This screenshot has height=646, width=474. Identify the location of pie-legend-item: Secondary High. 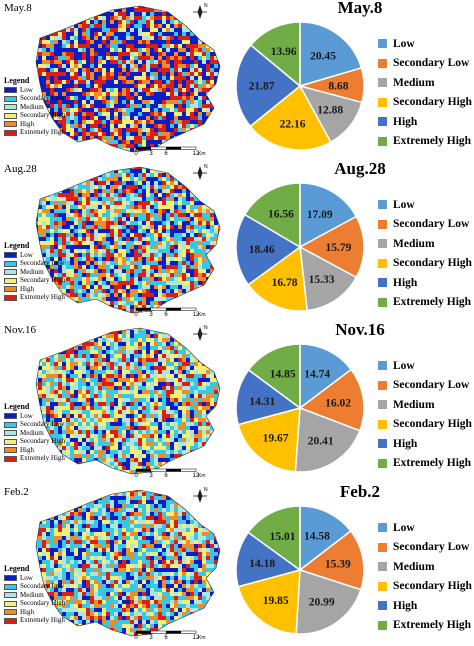
(425, 103).